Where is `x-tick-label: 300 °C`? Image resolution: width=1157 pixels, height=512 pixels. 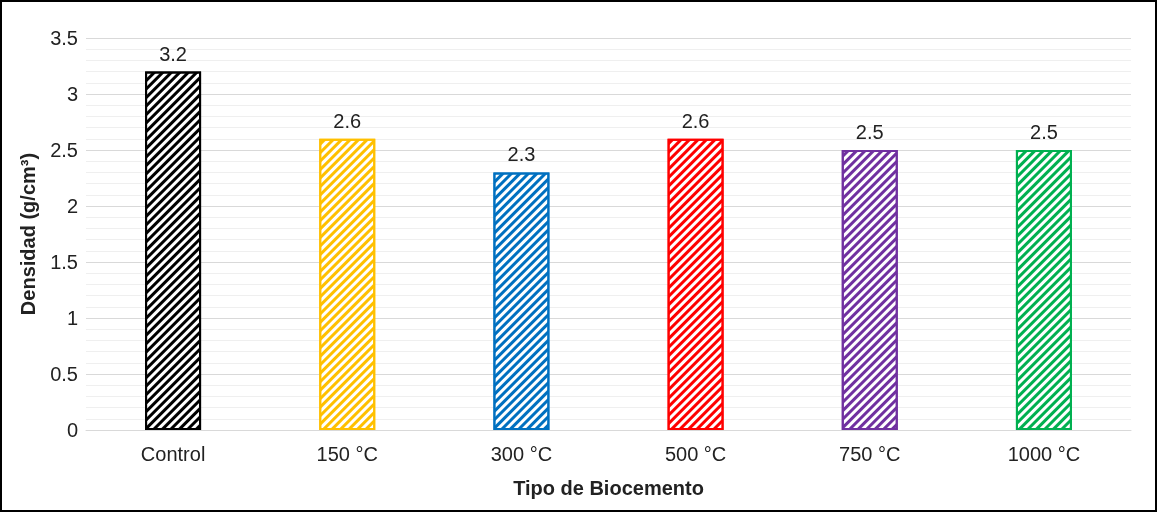
x-tick-label: 300 °C is located at coordinates (521, 454).